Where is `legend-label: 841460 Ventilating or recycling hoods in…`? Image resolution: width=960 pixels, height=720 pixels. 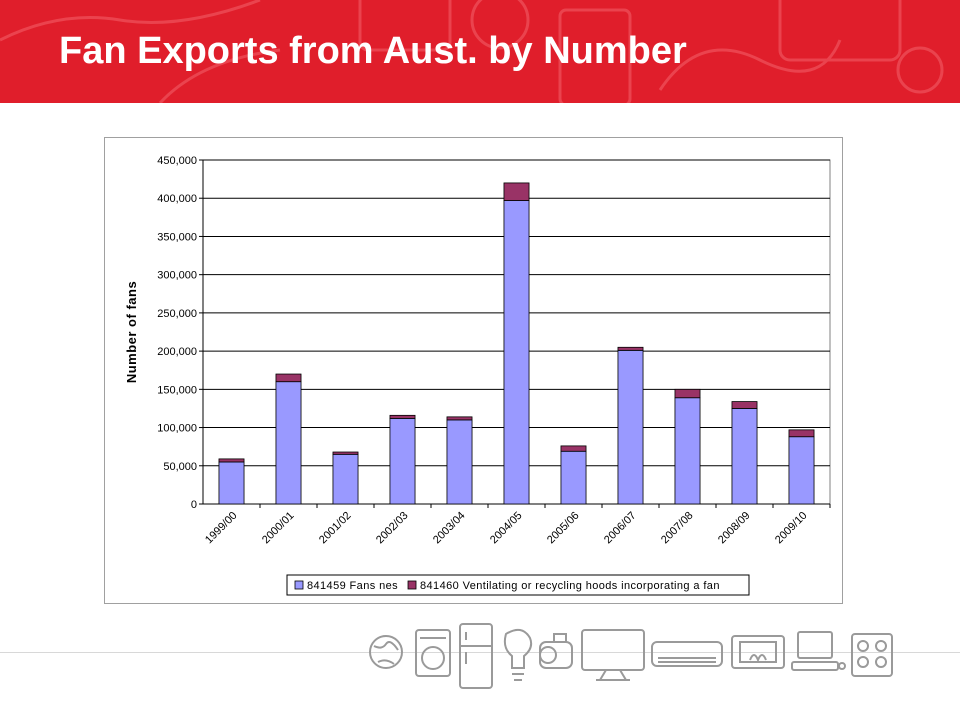
legend-label: 841460 Ventilating or recycling hoods in… is located at coordinates (570, 586).